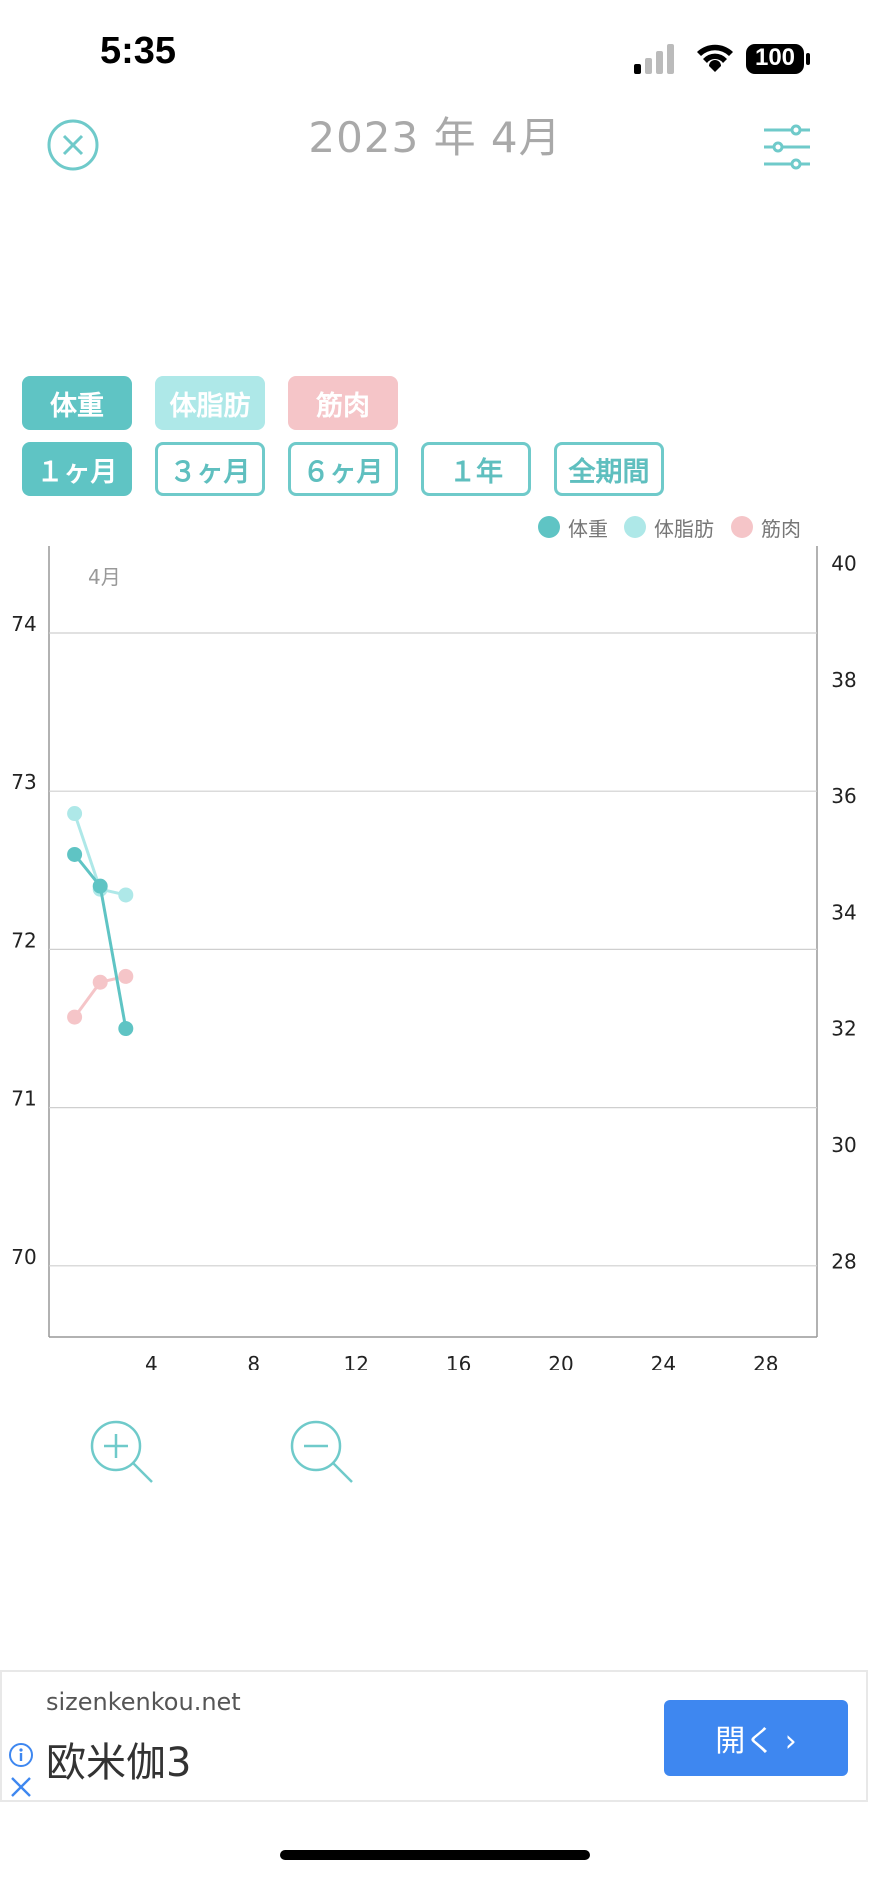  What do you see at coordinates (756, 1738) in the screenshot?
I see `ad-open-button: 開く ›` at bounding box center [756, 1738].